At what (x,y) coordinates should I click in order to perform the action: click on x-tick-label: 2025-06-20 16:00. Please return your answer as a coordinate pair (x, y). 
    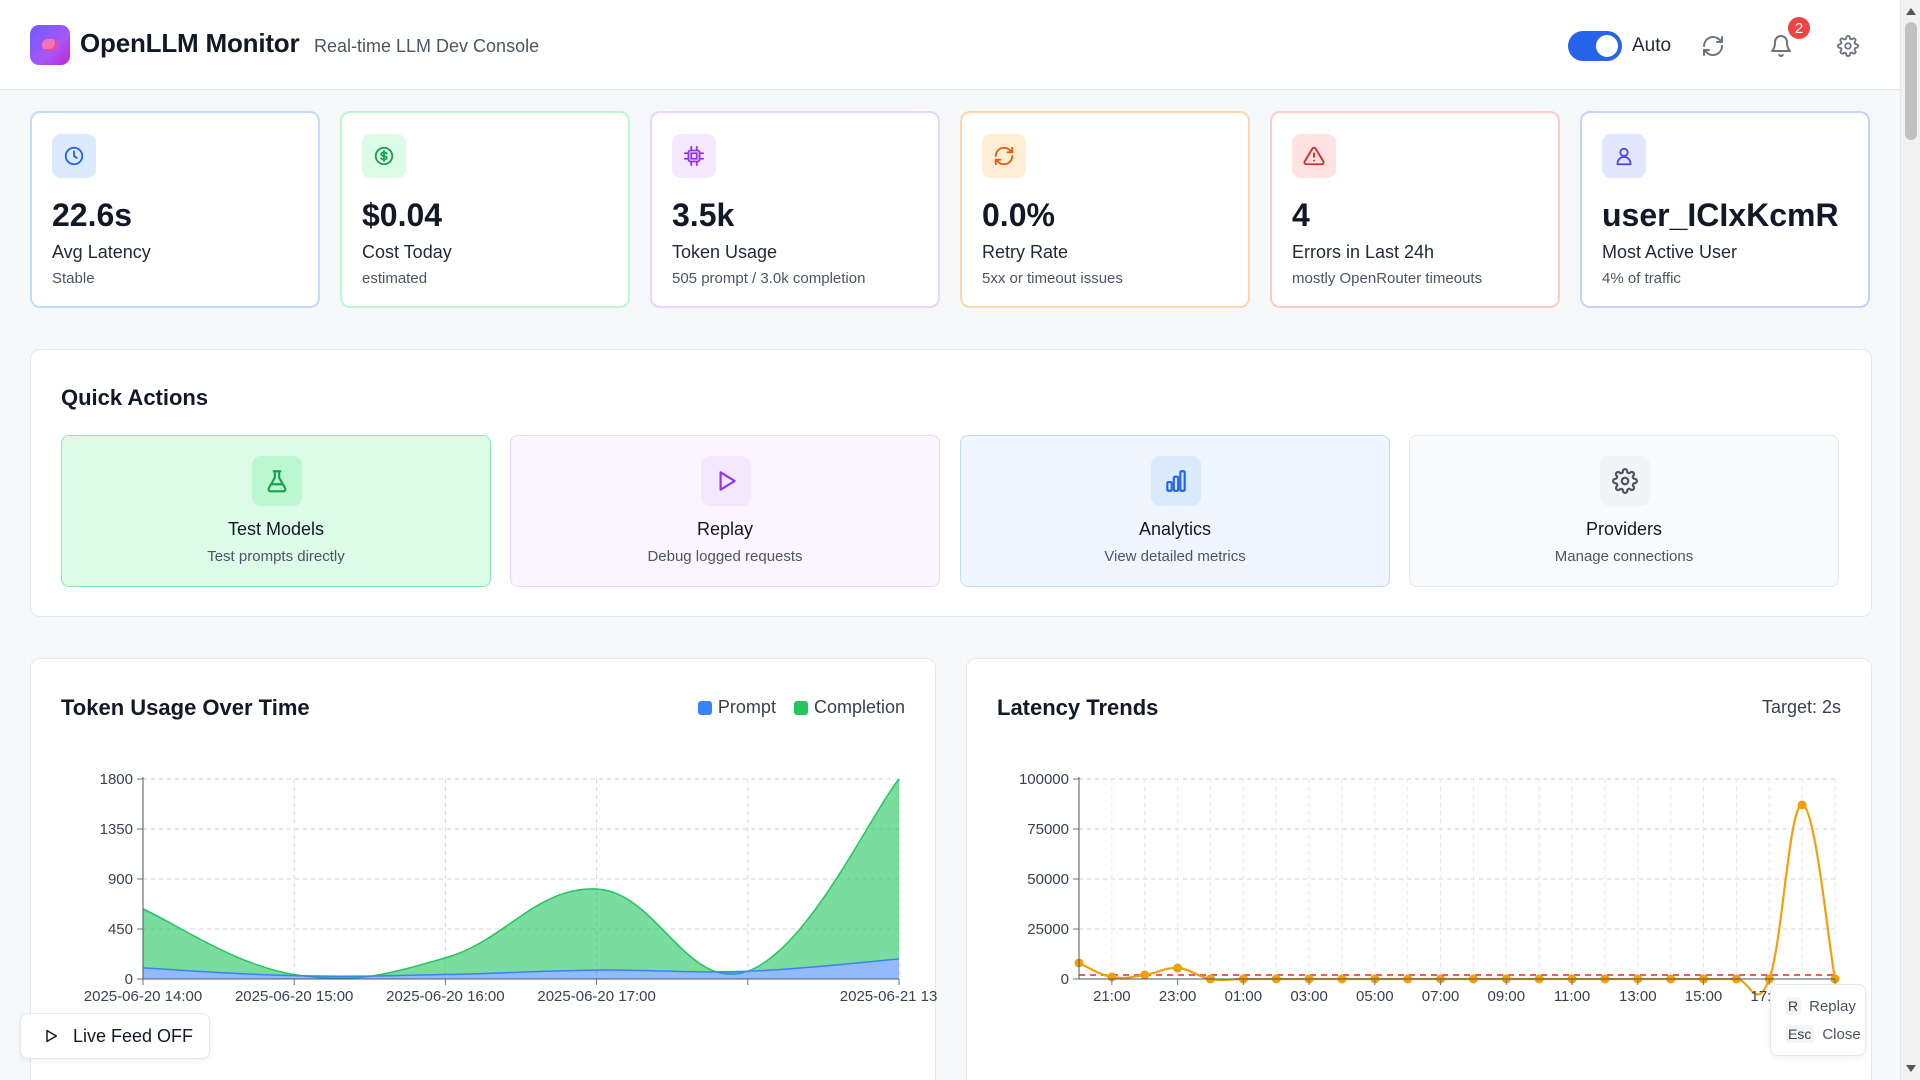
    Looking at the image, I should click on (445, 996).